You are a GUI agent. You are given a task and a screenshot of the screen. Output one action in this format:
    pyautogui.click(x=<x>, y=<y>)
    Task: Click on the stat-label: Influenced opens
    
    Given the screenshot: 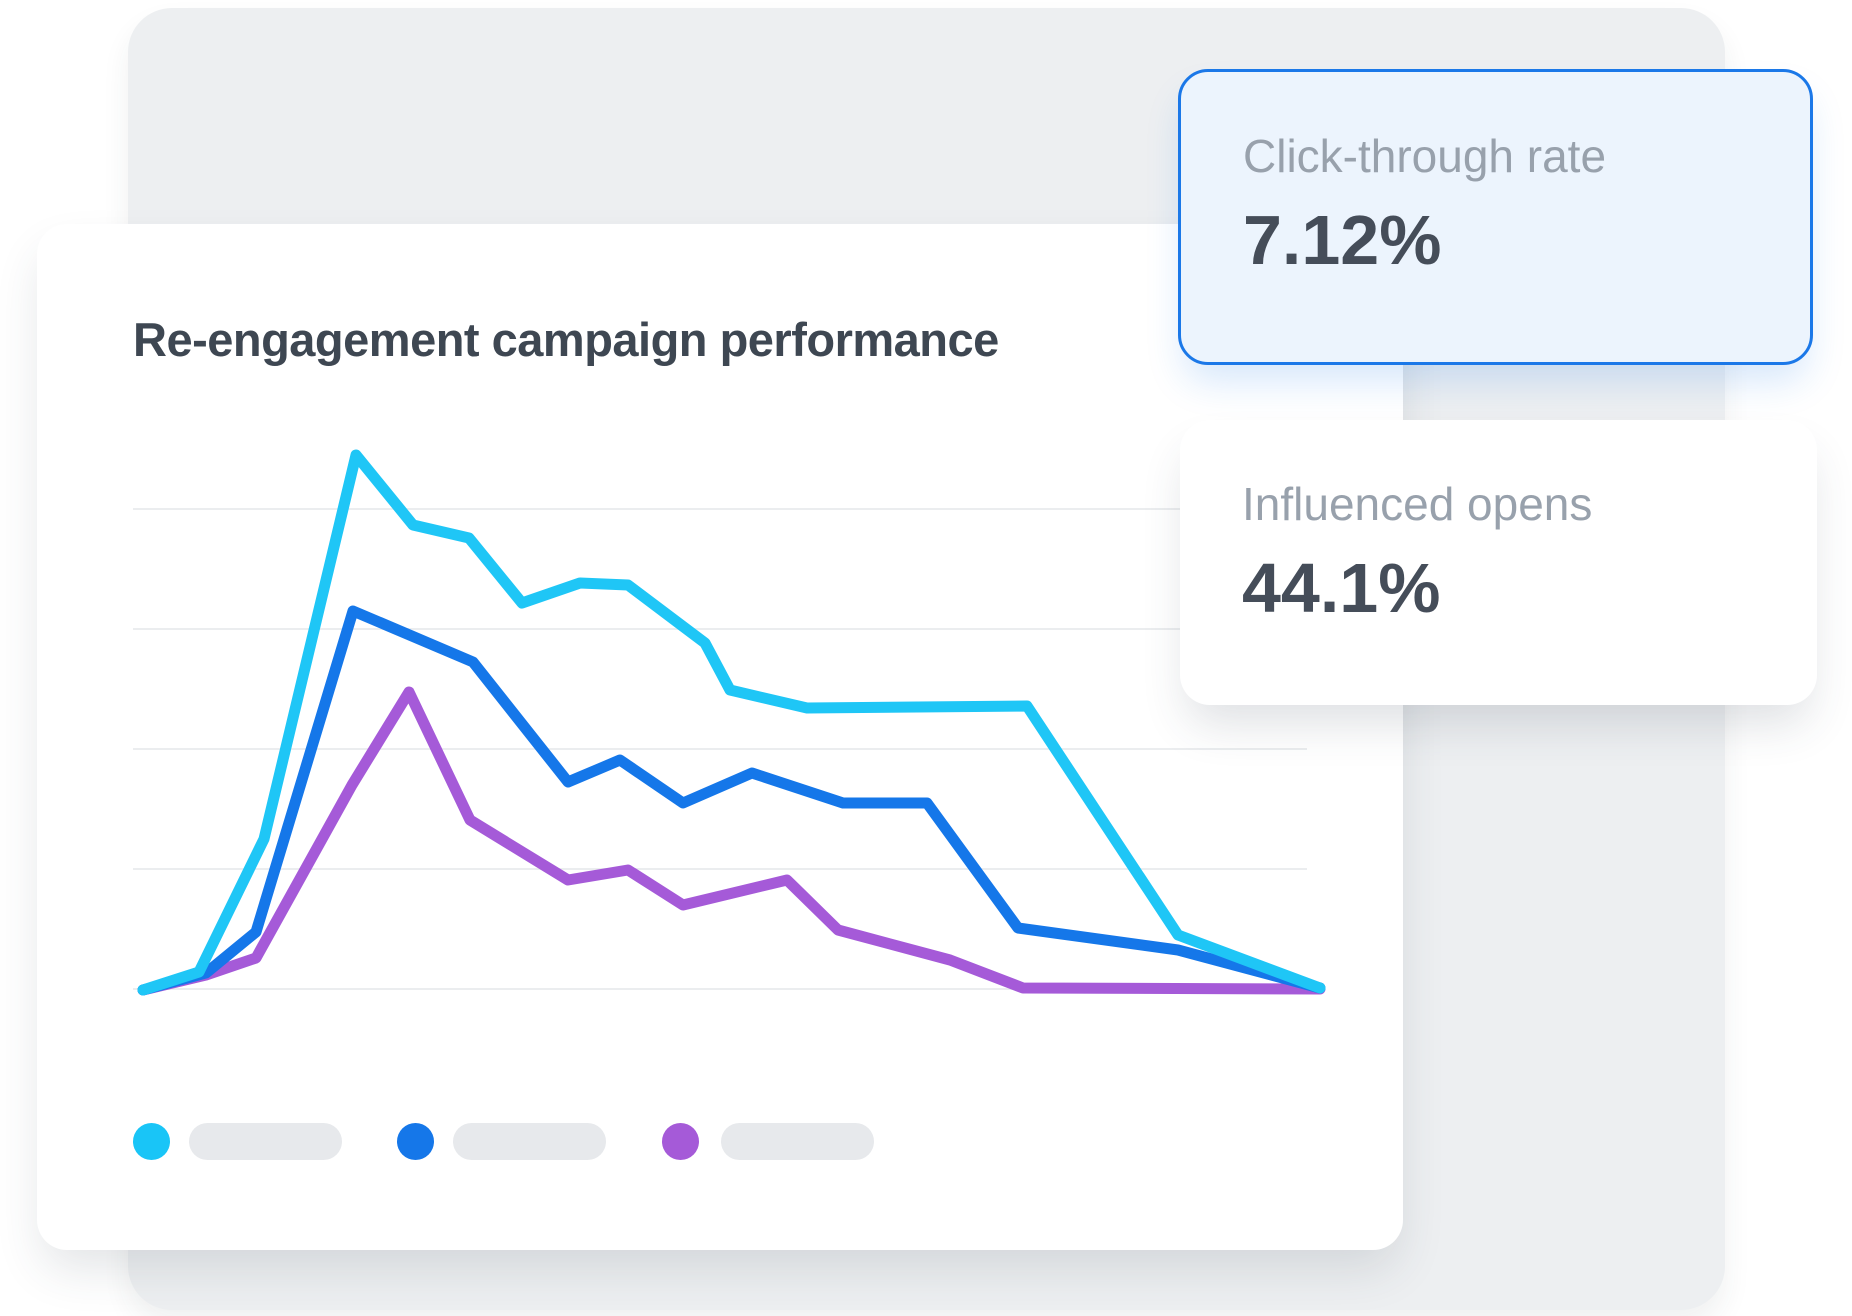 What is the action you would take?
    pyautogui.click(x=1417, y=504)
    